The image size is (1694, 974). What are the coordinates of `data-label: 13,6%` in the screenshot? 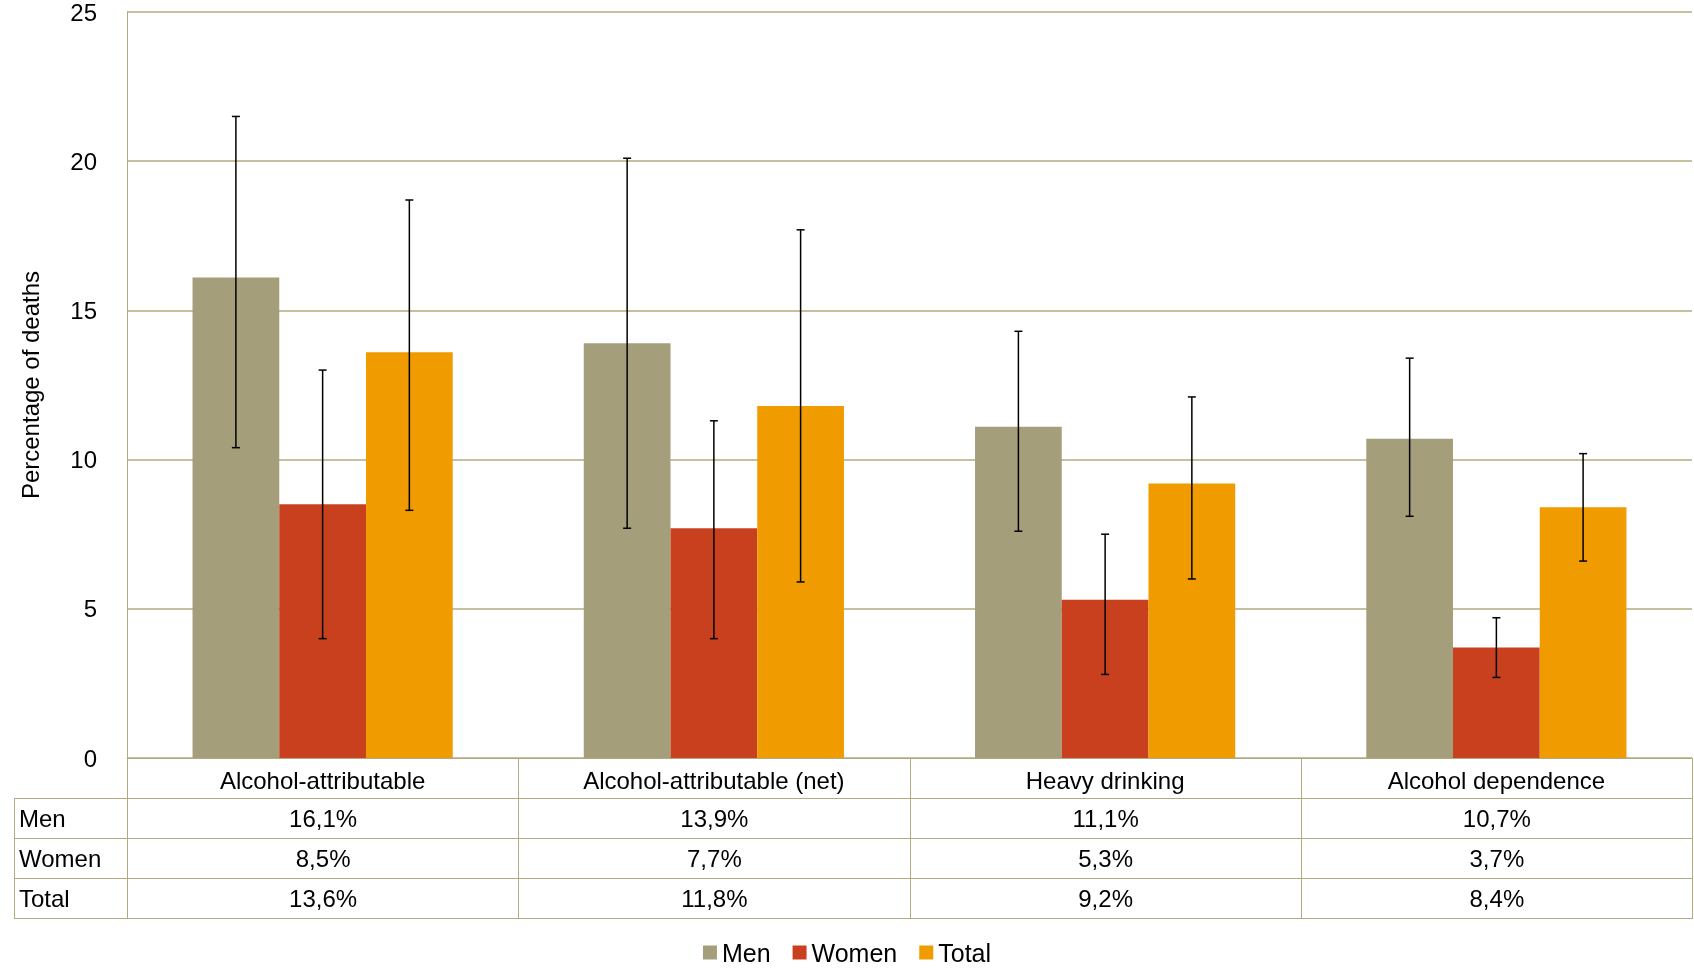 It's located at (323, 898).